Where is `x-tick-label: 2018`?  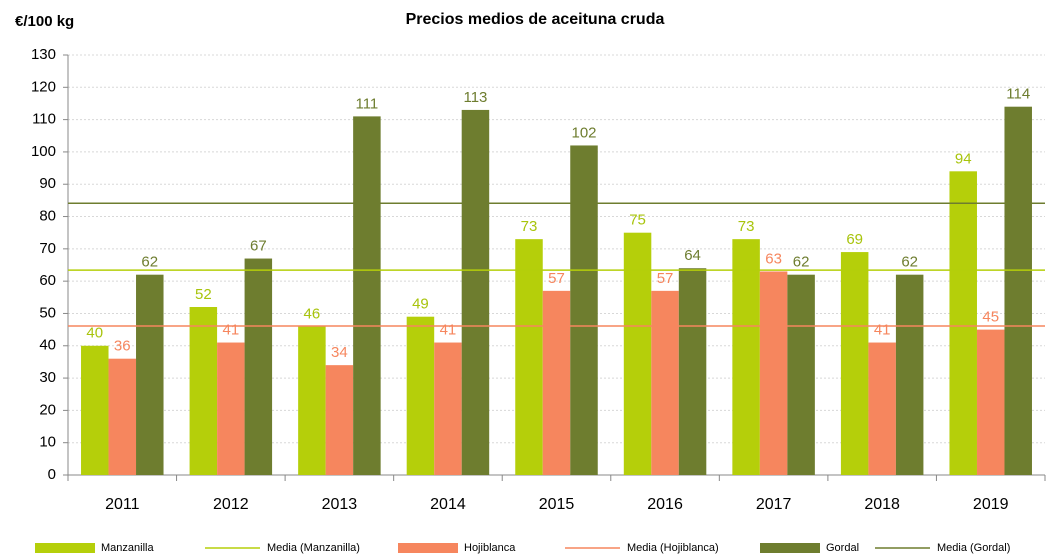 x-tick-label: 2018 is located at coordinates (882, 504).